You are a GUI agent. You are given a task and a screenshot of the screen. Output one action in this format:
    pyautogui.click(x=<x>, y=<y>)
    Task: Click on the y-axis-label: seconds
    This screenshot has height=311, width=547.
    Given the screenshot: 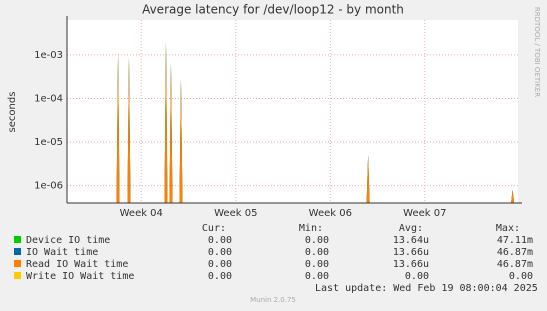 What is the action you would take?
    pyautogui.click(x=12, y=112)
    